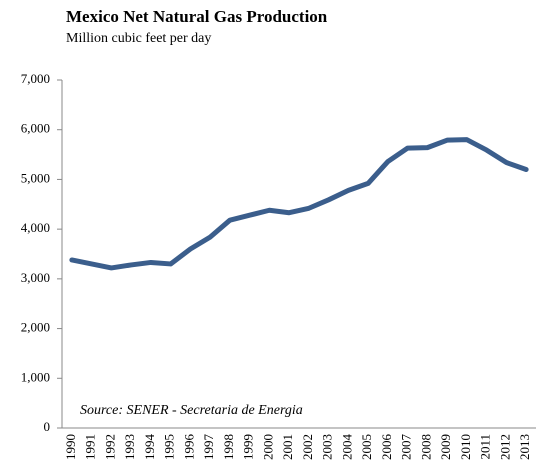  I want to click on y-tick-label: 2,000, so click(35, 327).